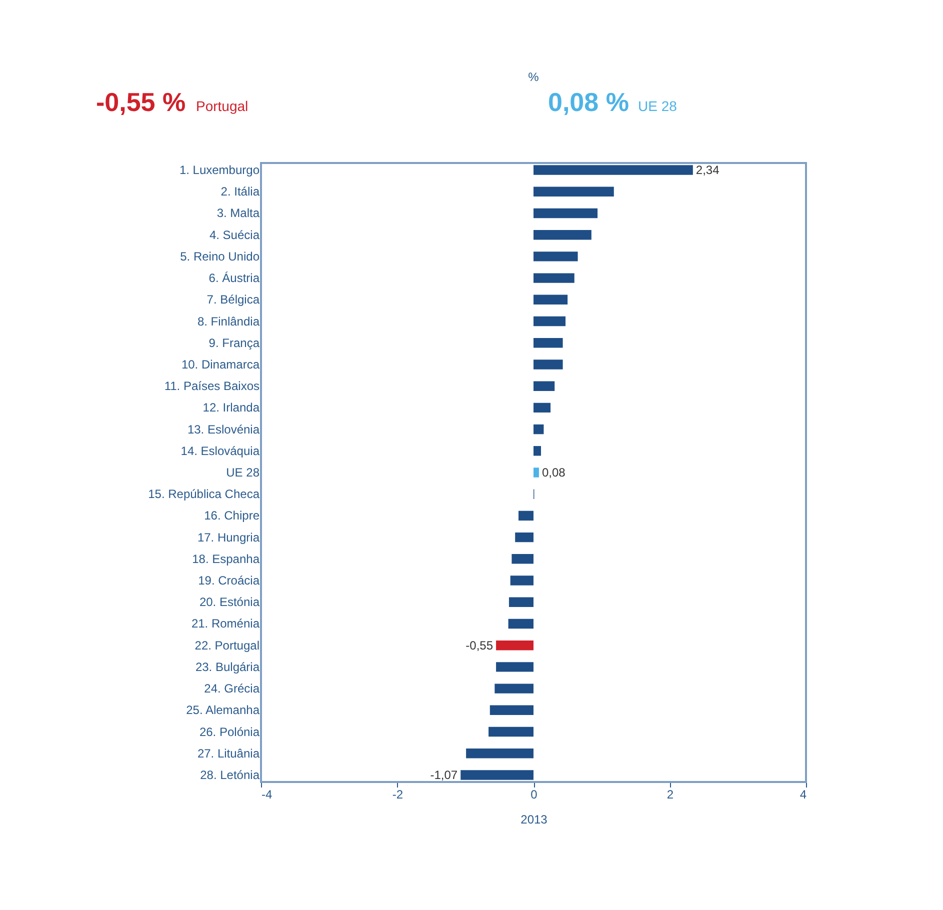 The image size is (943, 910). Describe the element at coordinates (219, 170) in the screenshot. I see `y-tick-label: 1. Luxemburgo` at that location.